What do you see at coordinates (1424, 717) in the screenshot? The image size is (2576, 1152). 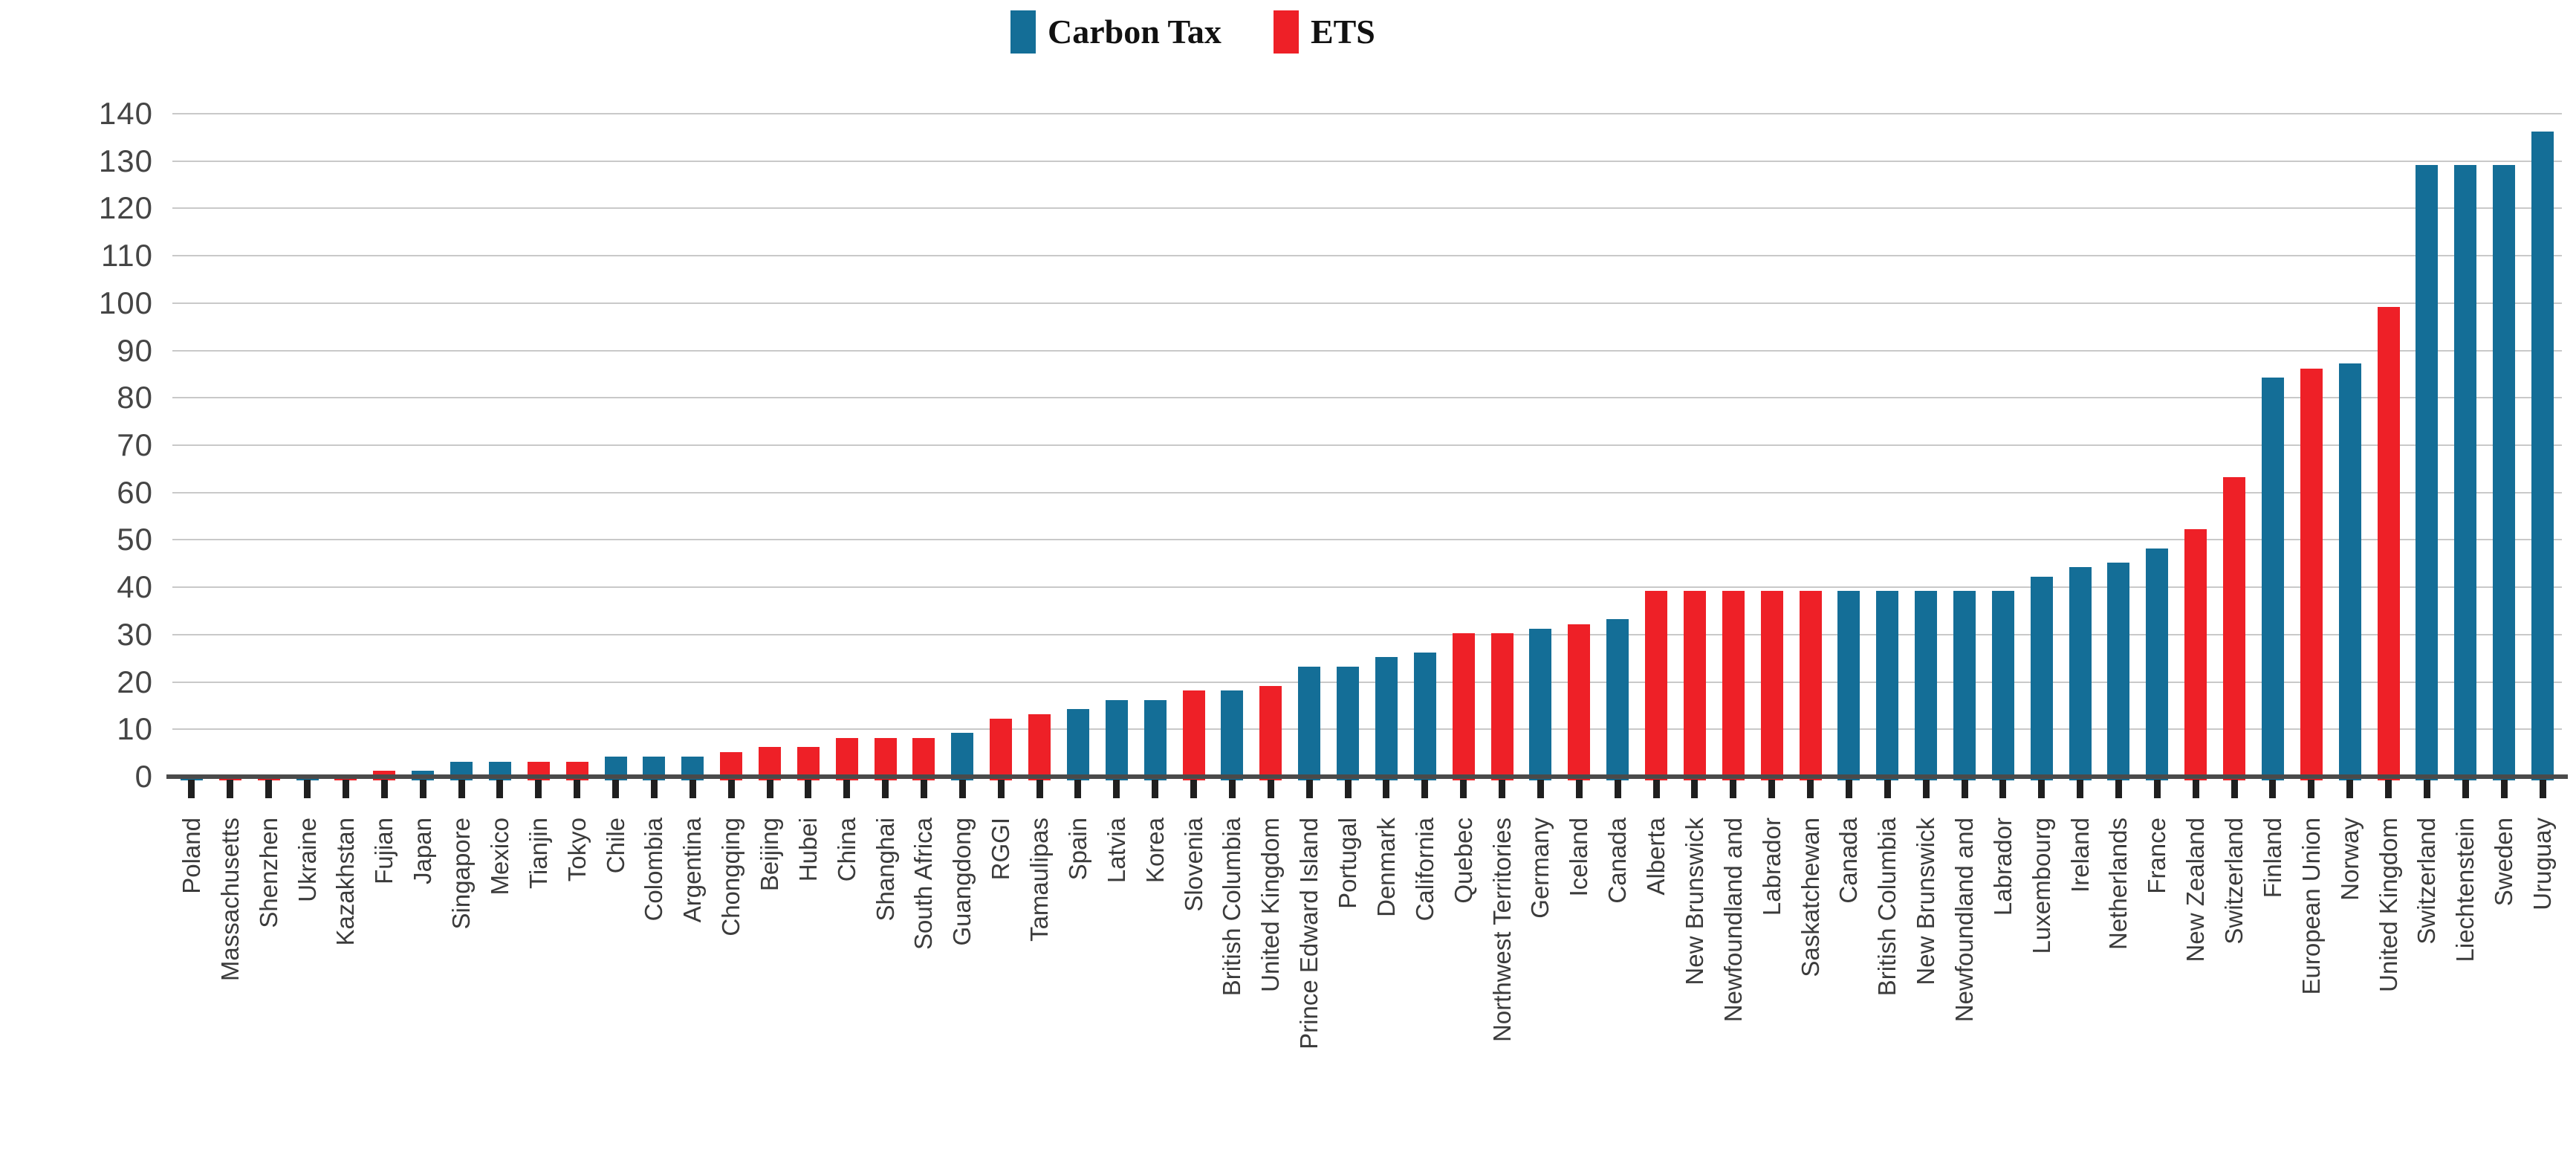 I see `bar-california` at bounding box center [1424, 717].